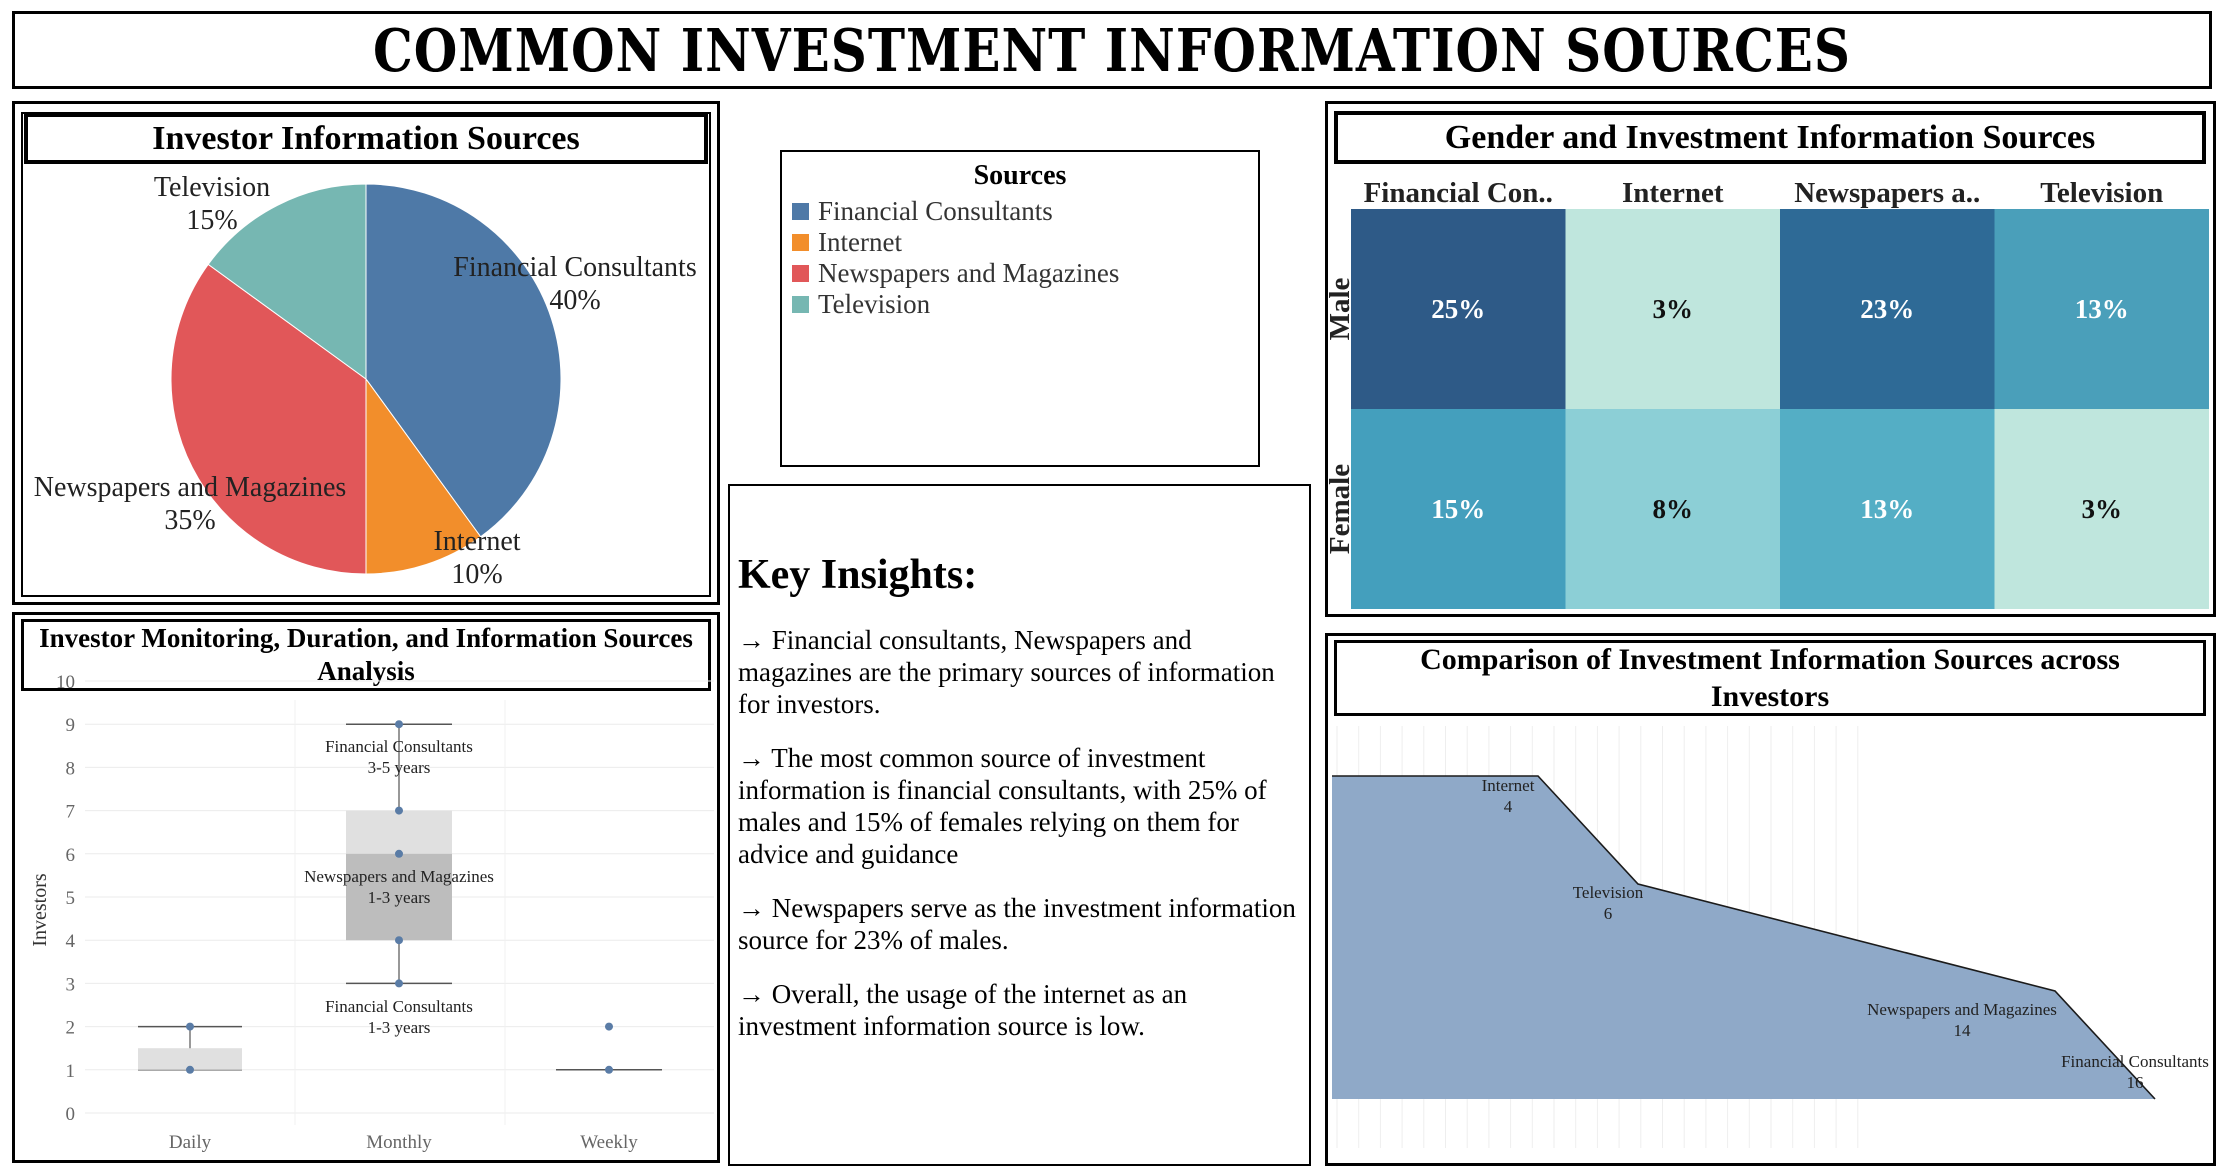 The width and height of the screenshot is (2226, 1175). Describe the element at coordinates (71, 1114) in the screenshot. I see `y-tick-label: 0` at that location.